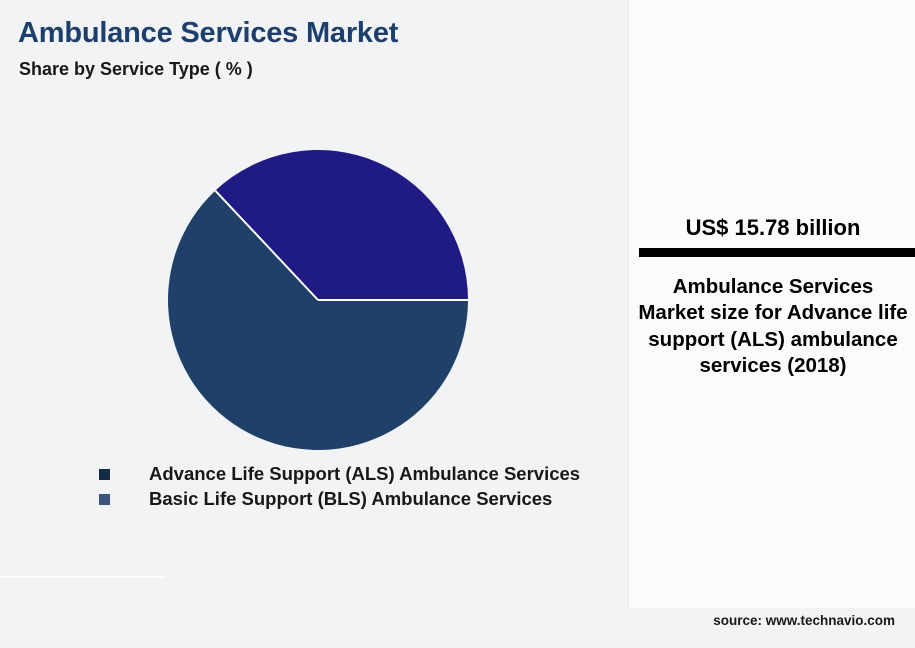 This screenshot has width=915, height=648. I want to click on chart-subtitle: Share by Service Type ( % ), so click(136, 69).